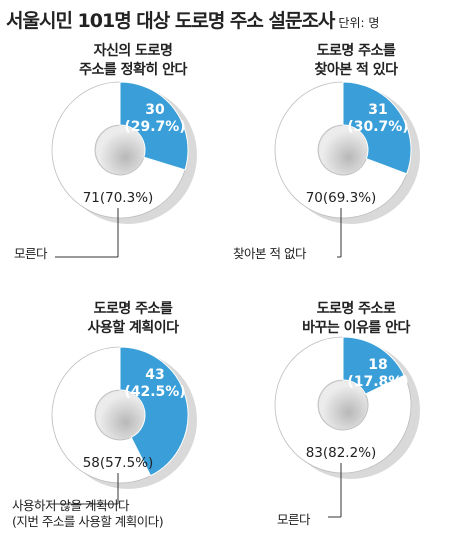 The image size is (450, 552). I want to click on slice-yes-label: 43 (42.5%), so click(154, 383).